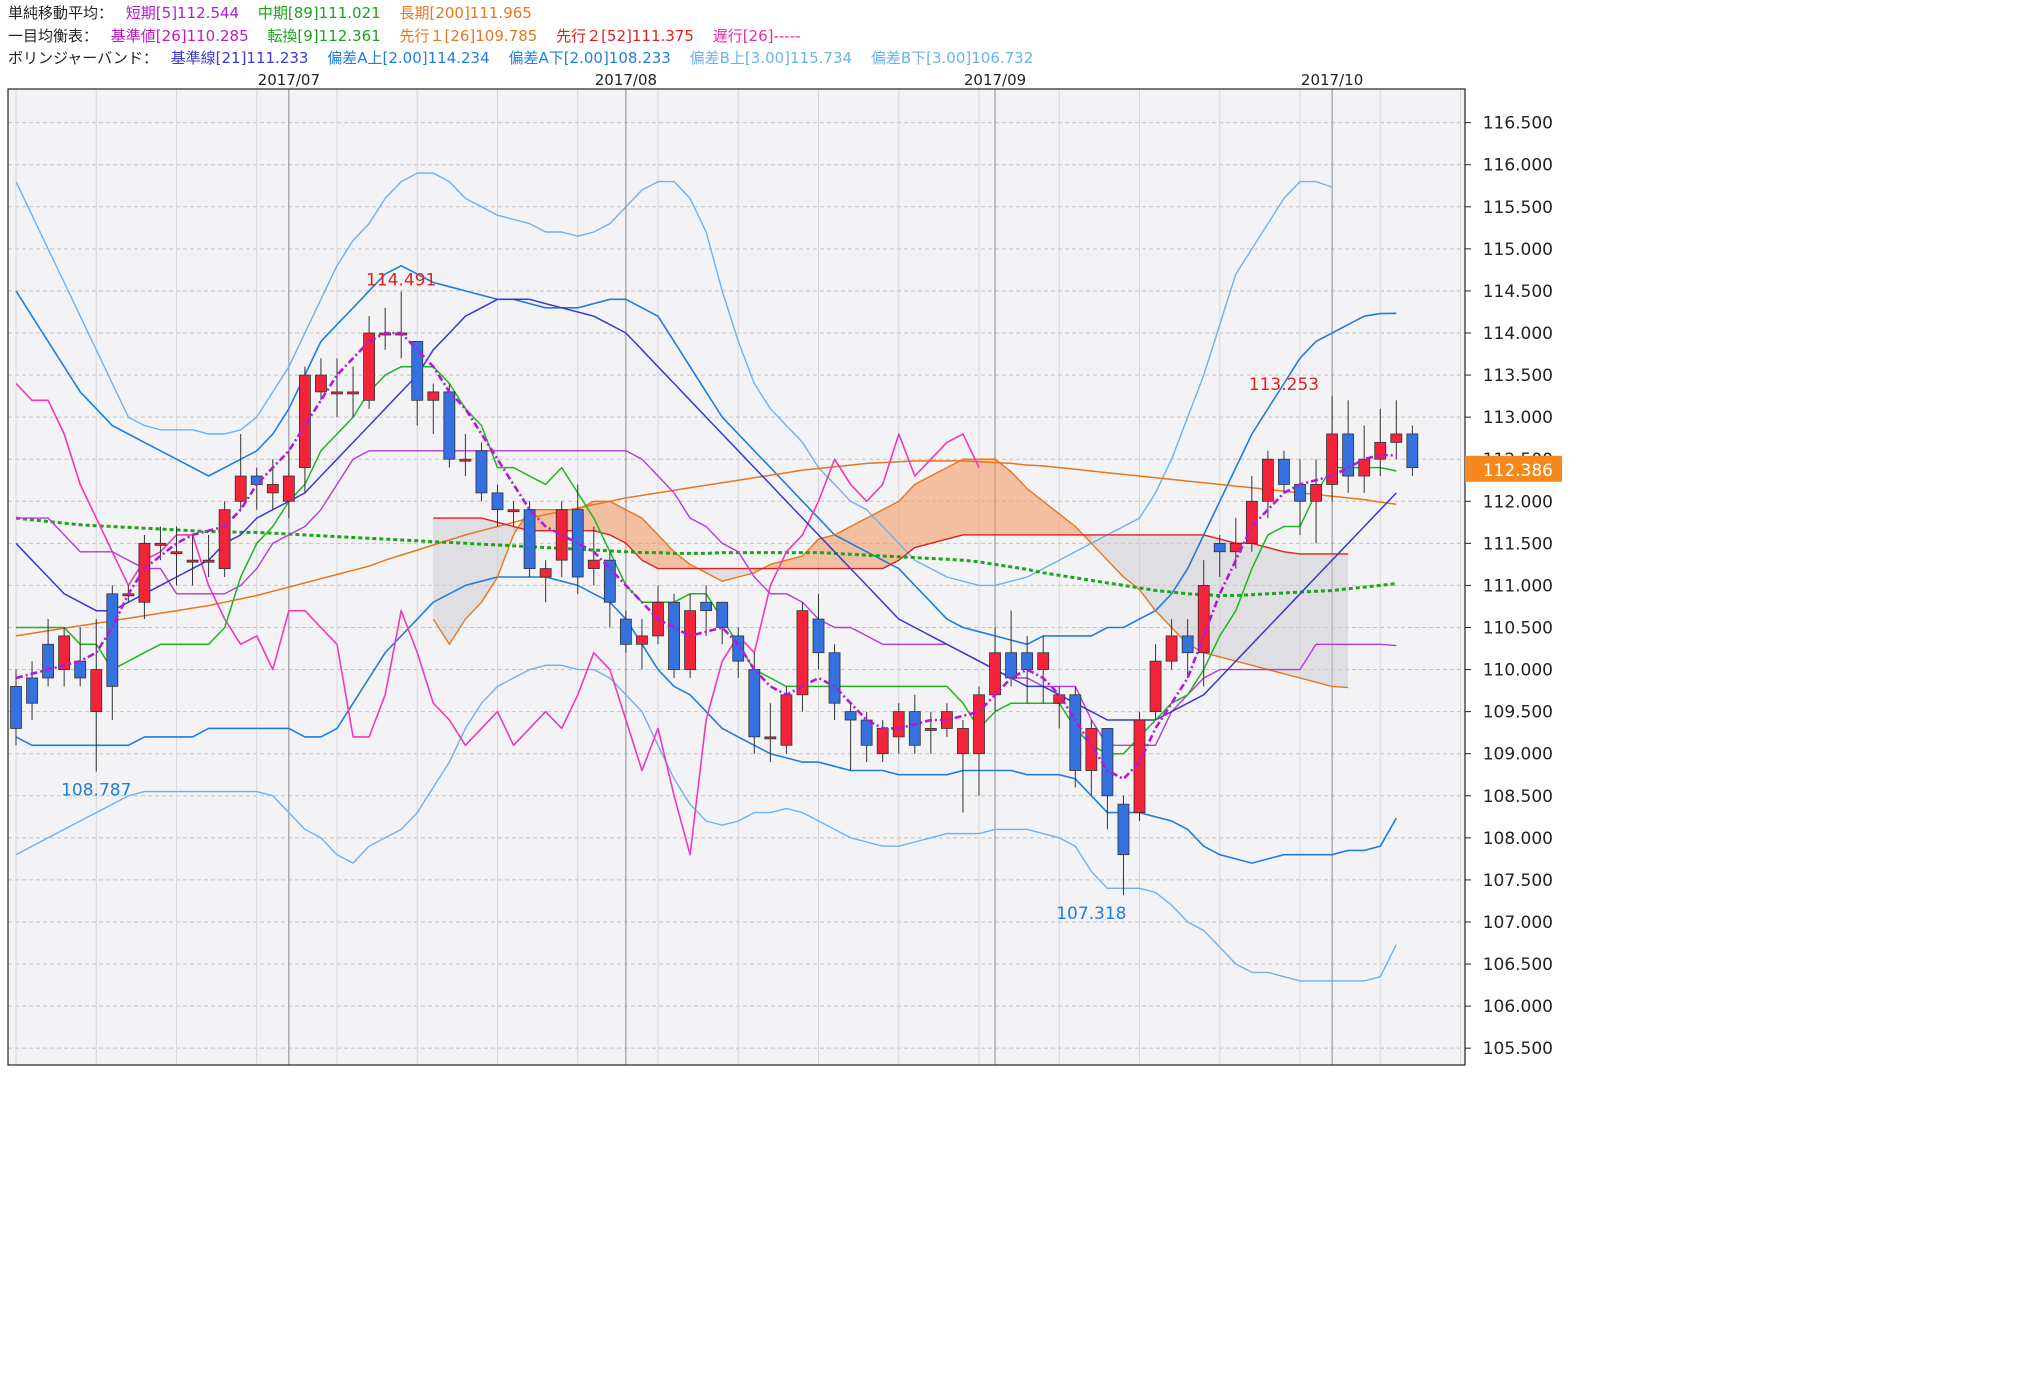 The width and height of the screenshot is (2024, 1384). Describe the element at coordinates (289, 80) in the screenshot. I see `x-date-label: 2017/07` at that location.